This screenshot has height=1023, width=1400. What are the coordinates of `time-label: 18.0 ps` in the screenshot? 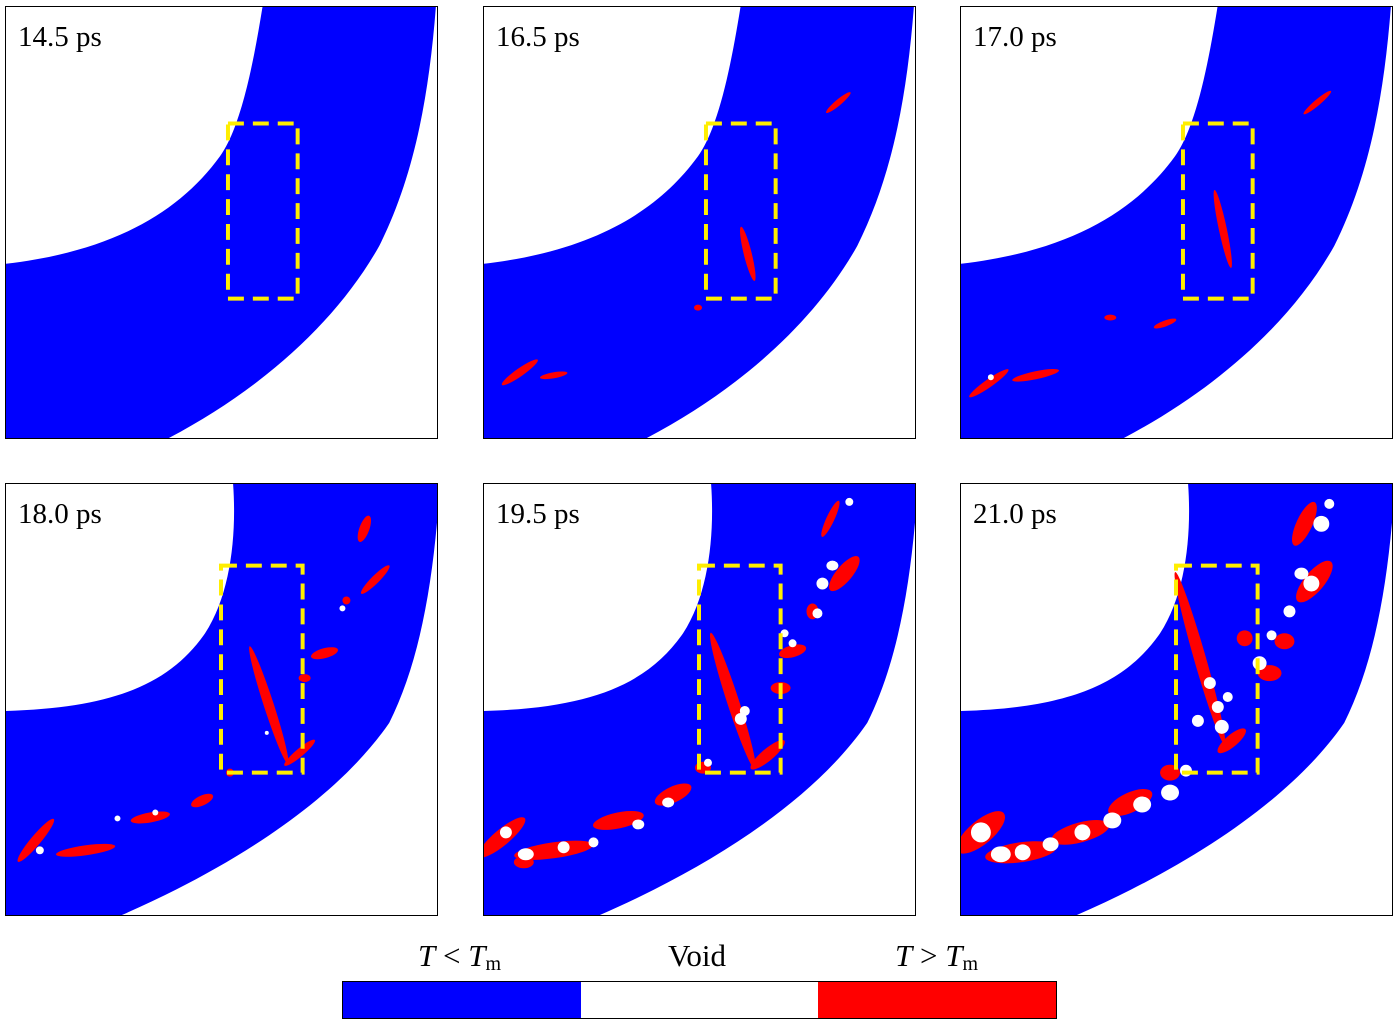 It's located at (60, 514).